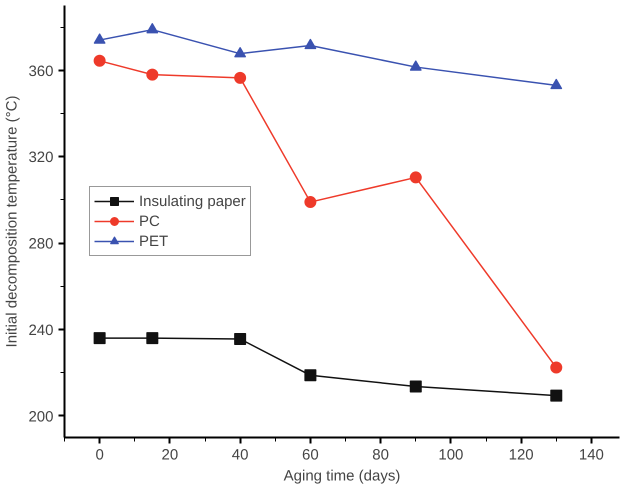  I want to click on y-axis-title: Initial decomposition temperature (°C), so click(11, 222).